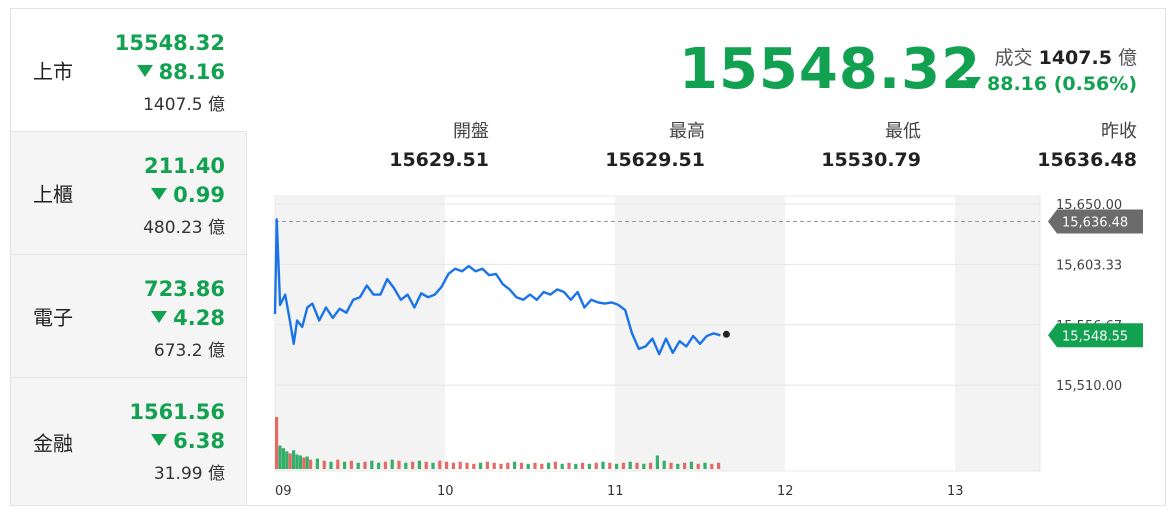 This screenshot has width=1172, height=512. What do you see at coordinates (1051, 84) in the screenshot?
I see `index-change: 88.16 (0.56%)` at bounding box center [1051, 84].